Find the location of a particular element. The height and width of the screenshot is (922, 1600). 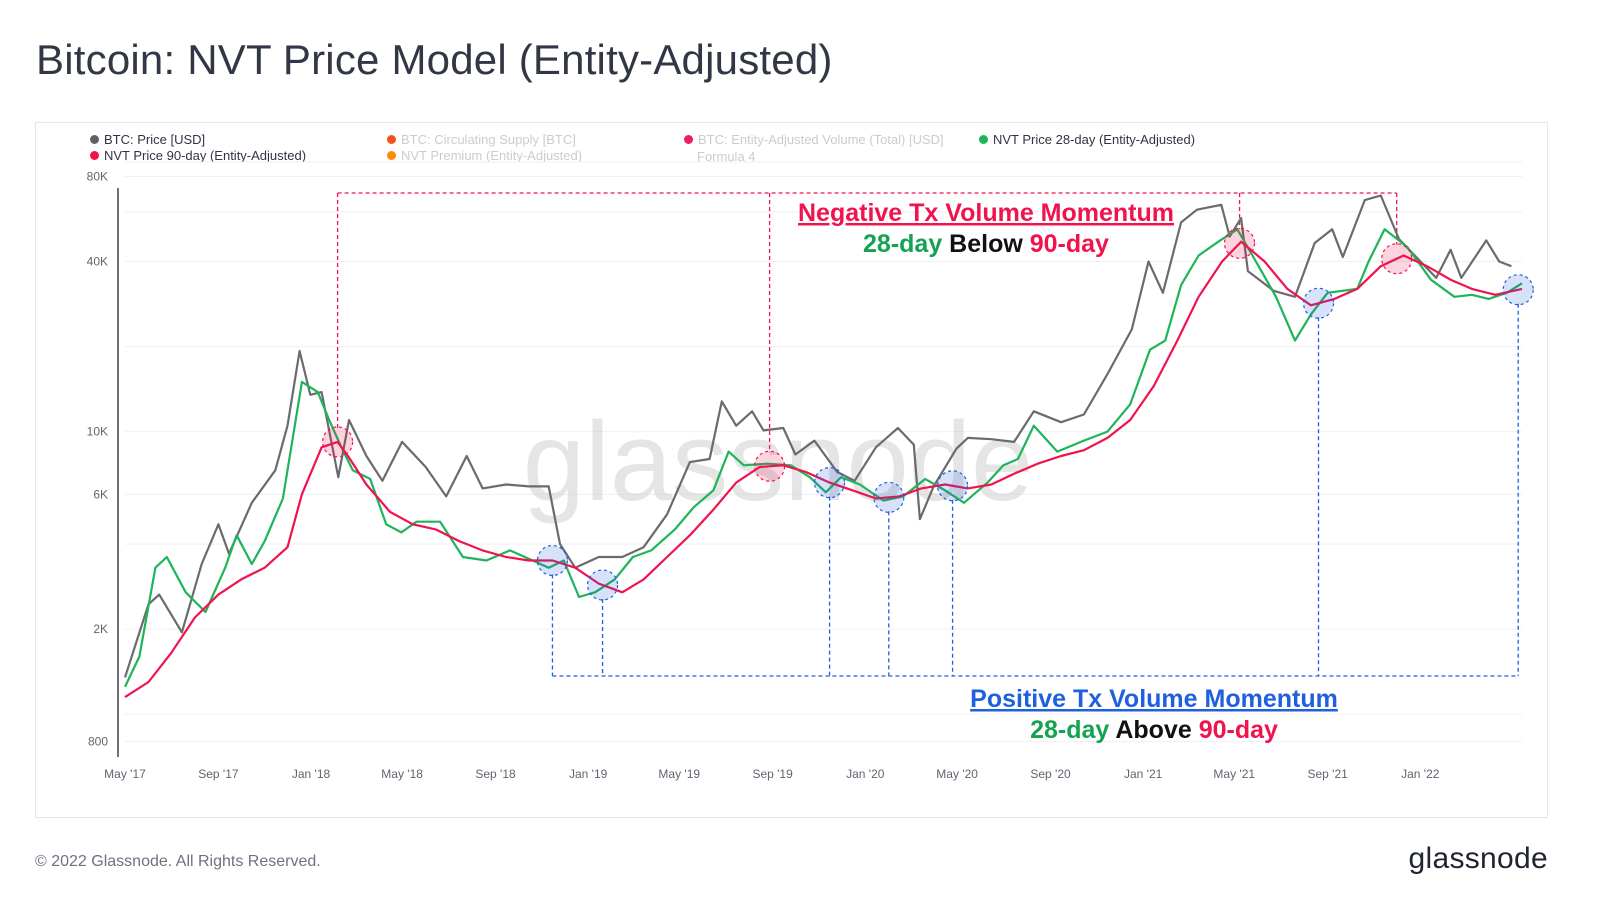

x-tick-label: May '18 is located at coordinates (402, 774).